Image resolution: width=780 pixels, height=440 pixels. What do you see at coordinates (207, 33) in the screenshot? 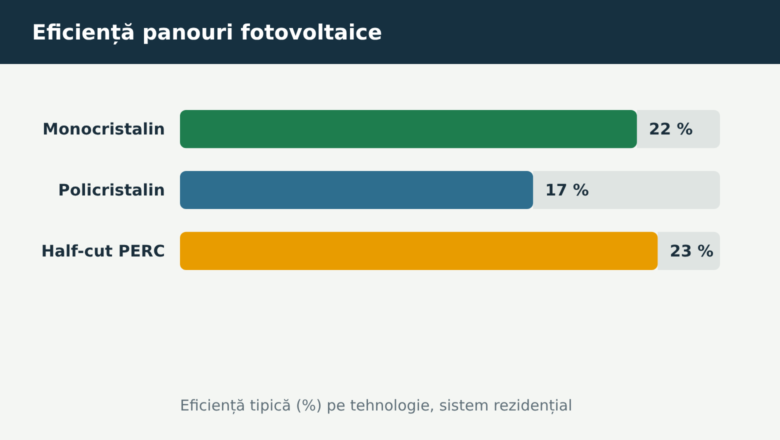
I see `chart-title: Eficiență panouri fotovoltaice` at bounding box center [207, 33].